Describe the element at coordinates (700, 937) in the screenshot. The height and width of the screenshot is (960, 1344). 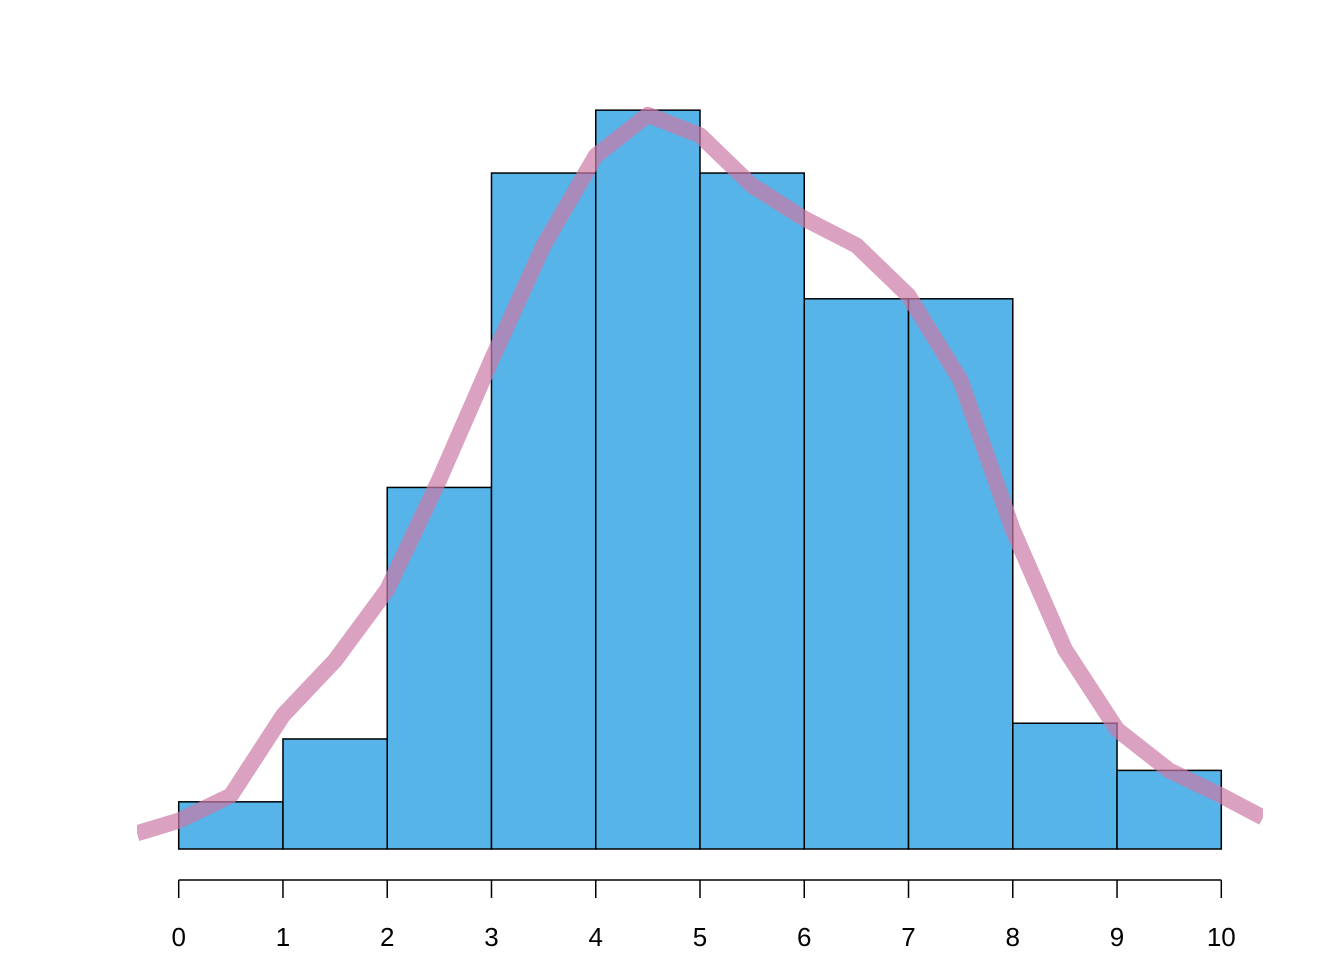
I see `x-tick-label: 5` at that location.